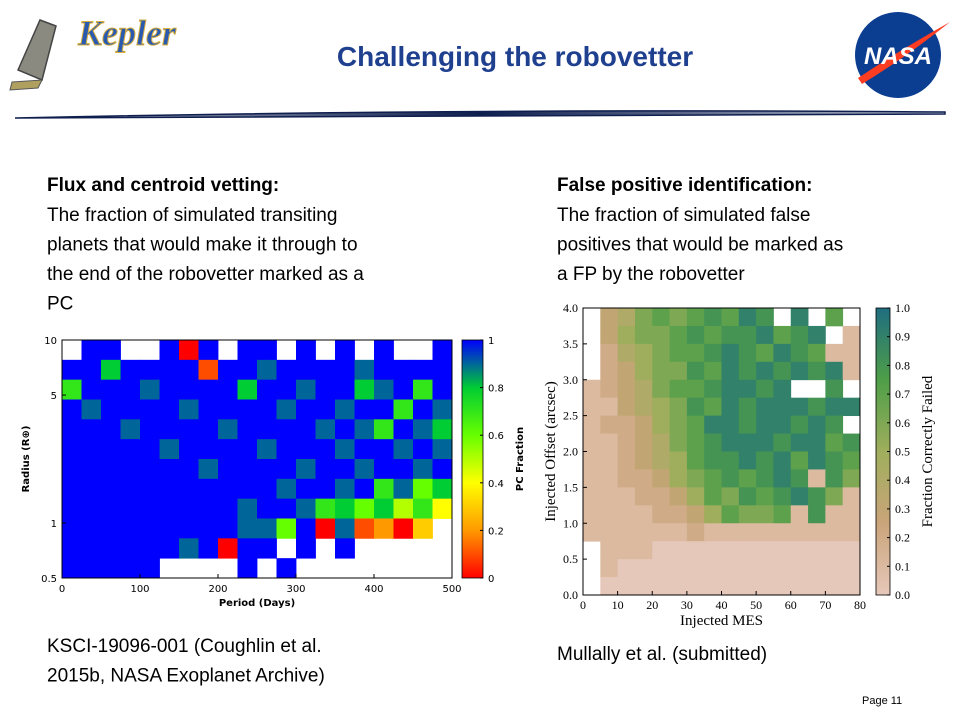  What do you see at coordinates (902, 538) in the screenshot?
I see `colorbar-tick-label: 0.2` at bounding box center [902, 538].